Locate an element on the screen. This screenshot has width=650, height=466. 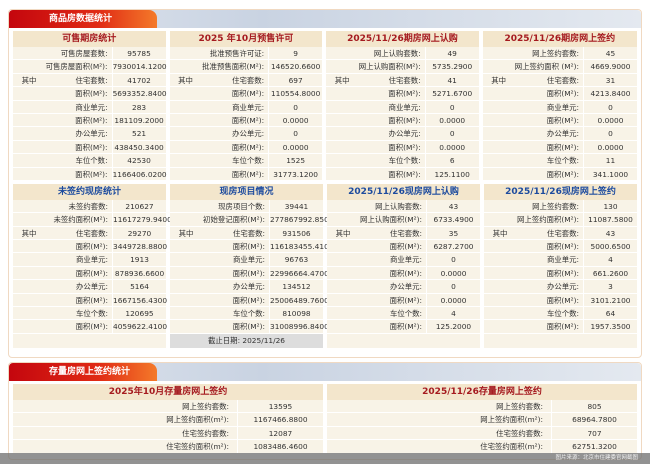
row-value: 29270 is located at coordinates (139, 233).